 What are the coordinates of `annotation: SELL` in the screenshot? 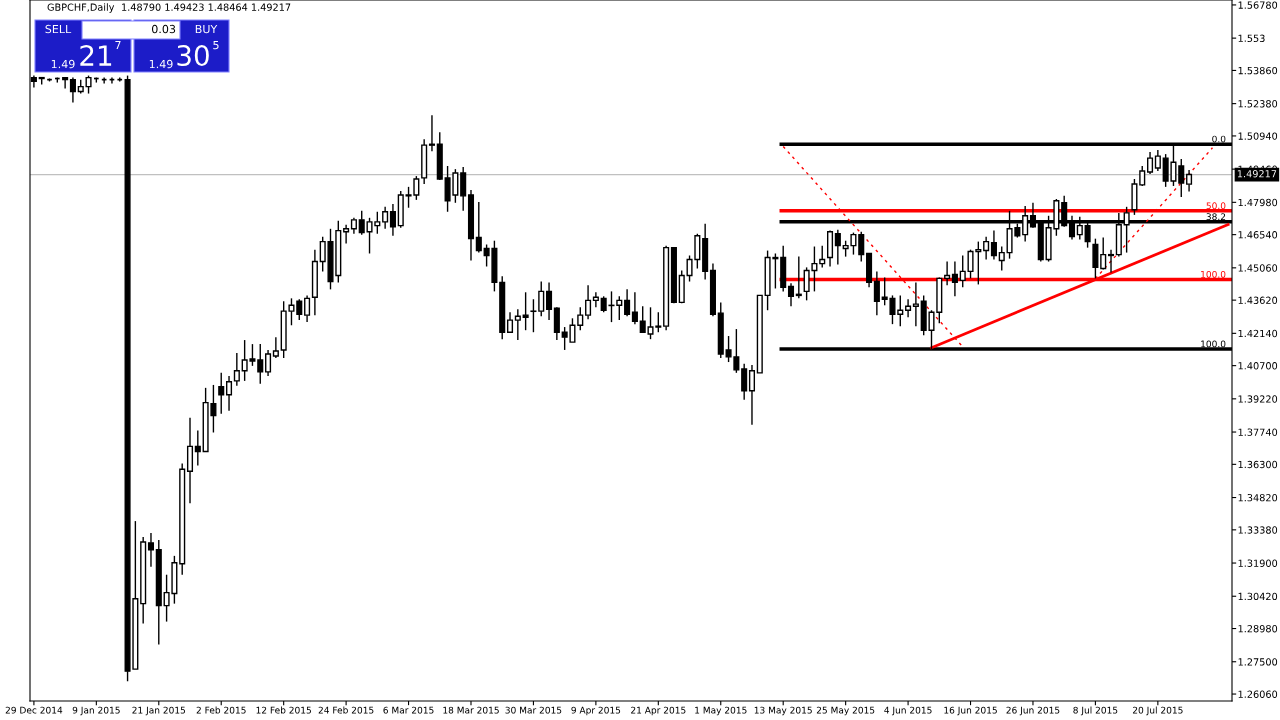 It's located at (58, 29).